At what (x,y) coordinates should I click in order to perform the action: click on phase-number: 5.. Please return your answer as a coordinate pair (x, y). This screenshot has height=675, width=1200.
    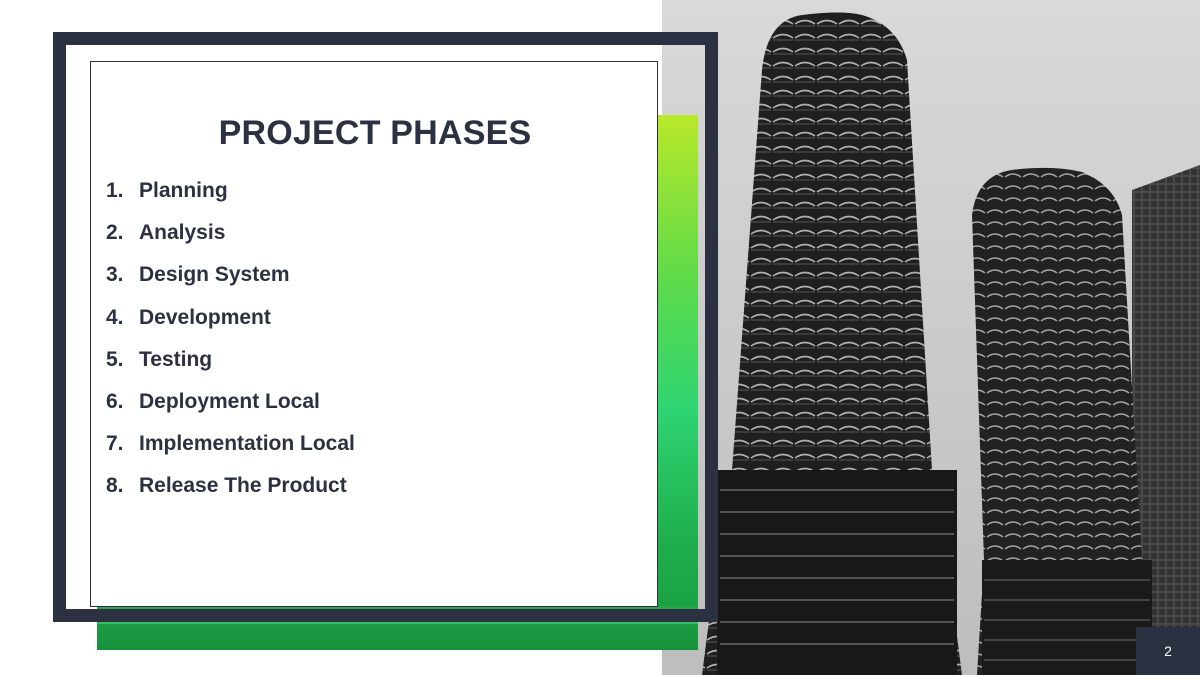
    Looking at the image, I should click on (115, 359).